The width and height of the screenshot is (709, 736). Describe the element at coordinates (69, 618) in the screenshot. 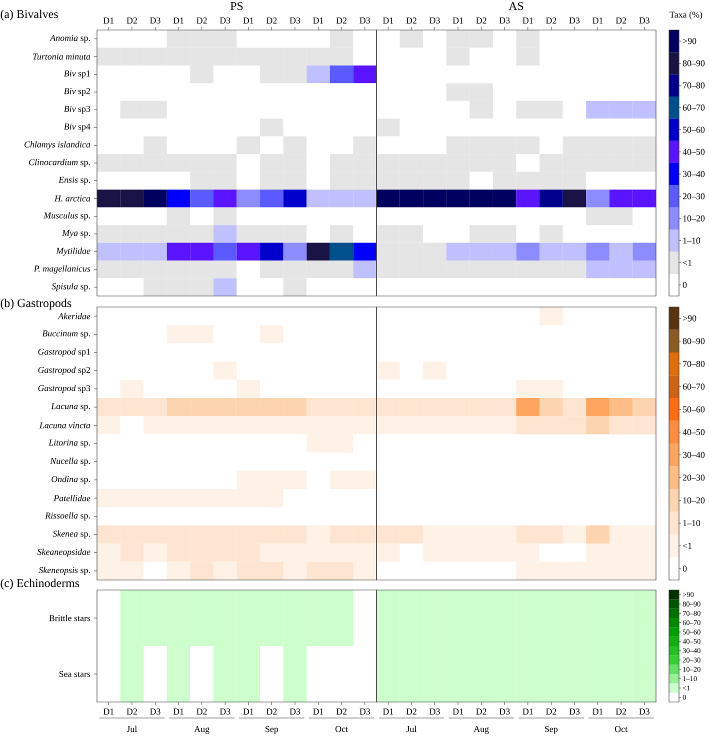

I see `y-tick-label: Brittle stars` at that location.